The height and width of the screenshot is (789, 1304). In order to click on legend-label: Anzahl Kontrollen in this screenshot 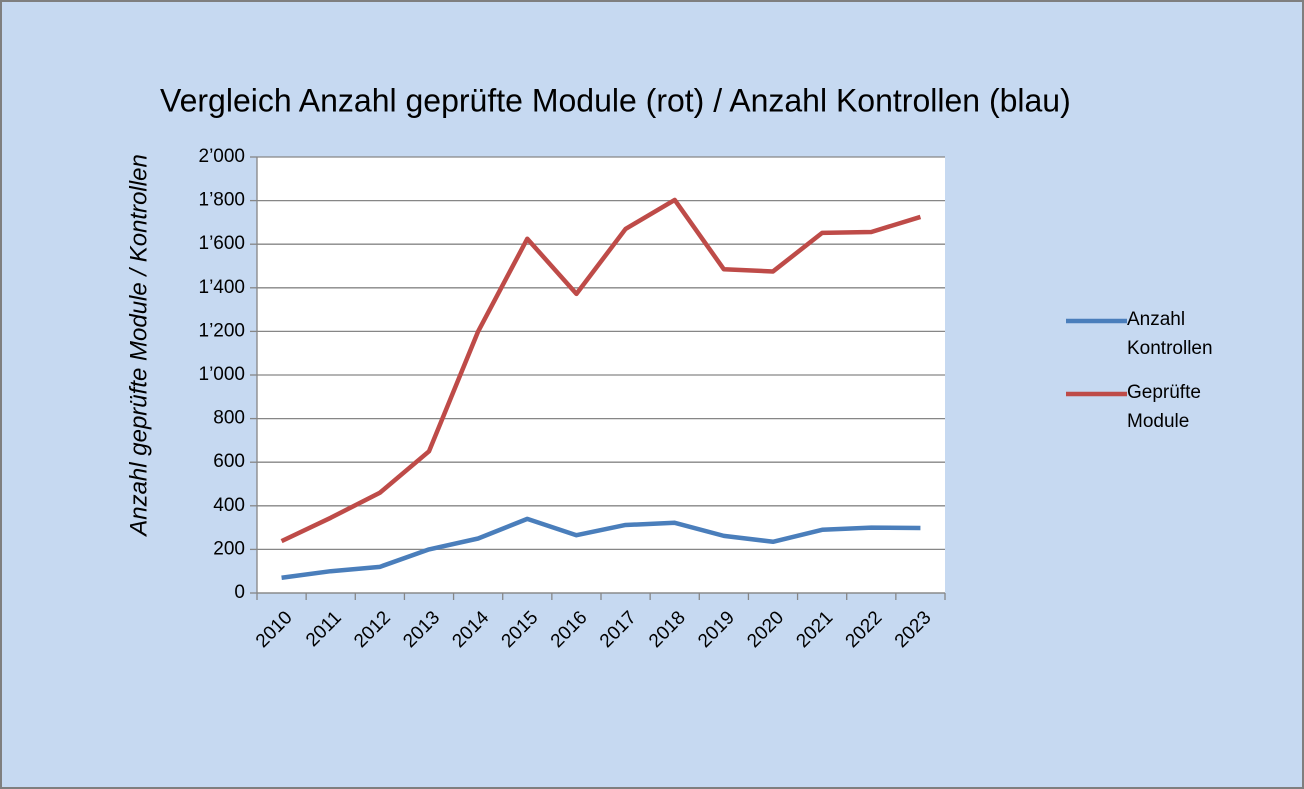, I will do `click(1170, 334)`.